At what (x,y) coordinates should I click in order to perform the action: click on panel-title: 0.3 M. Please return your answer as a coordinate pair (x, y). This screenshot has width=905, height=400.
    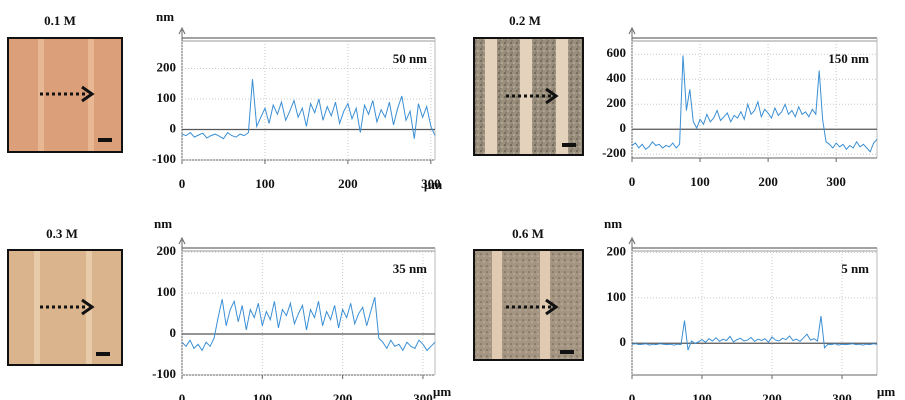
    Looking at the image, I should click on (62, 233).